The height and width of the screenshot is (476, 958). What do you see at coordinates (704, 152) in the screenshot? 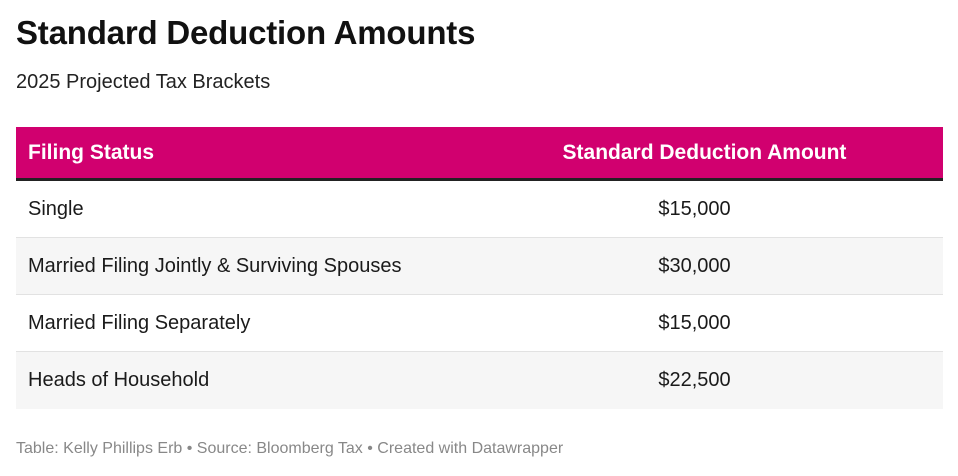
I see `column-header-deduction-amount: Standard Deduction Amount` at bounding box center [704, 152].